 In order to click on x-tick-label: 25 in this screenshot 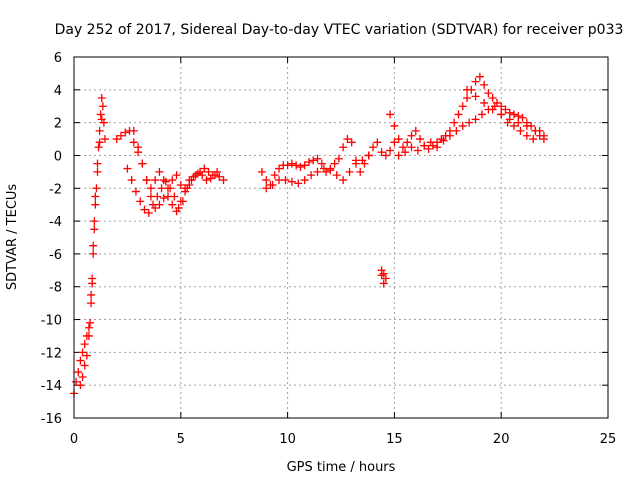, I will do `click(608, 439)`.